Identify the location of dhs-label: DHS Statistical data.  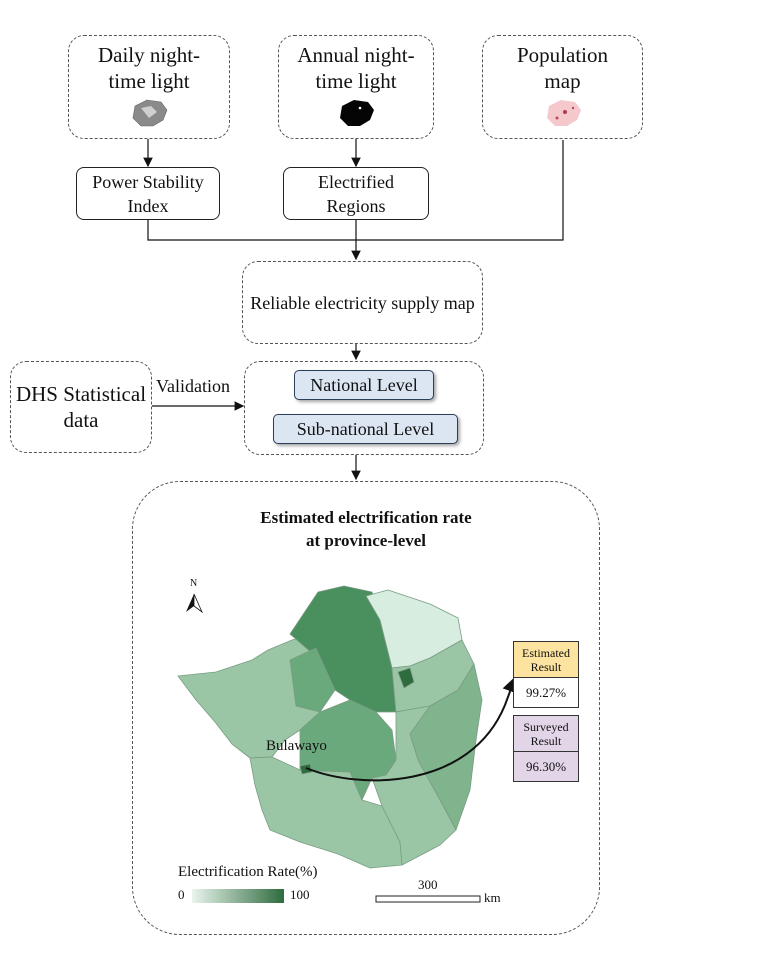
(81, 407).